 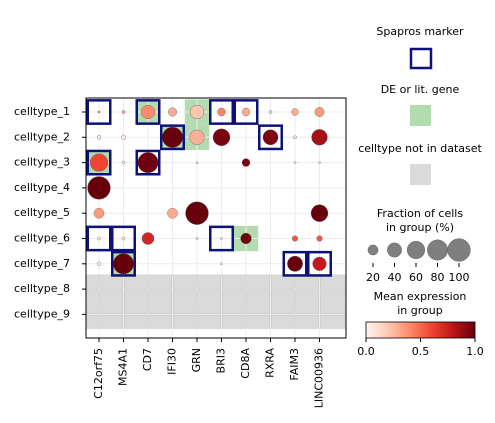 I want to click on x-tick-label: BRI3, so click(x=221, y=360).